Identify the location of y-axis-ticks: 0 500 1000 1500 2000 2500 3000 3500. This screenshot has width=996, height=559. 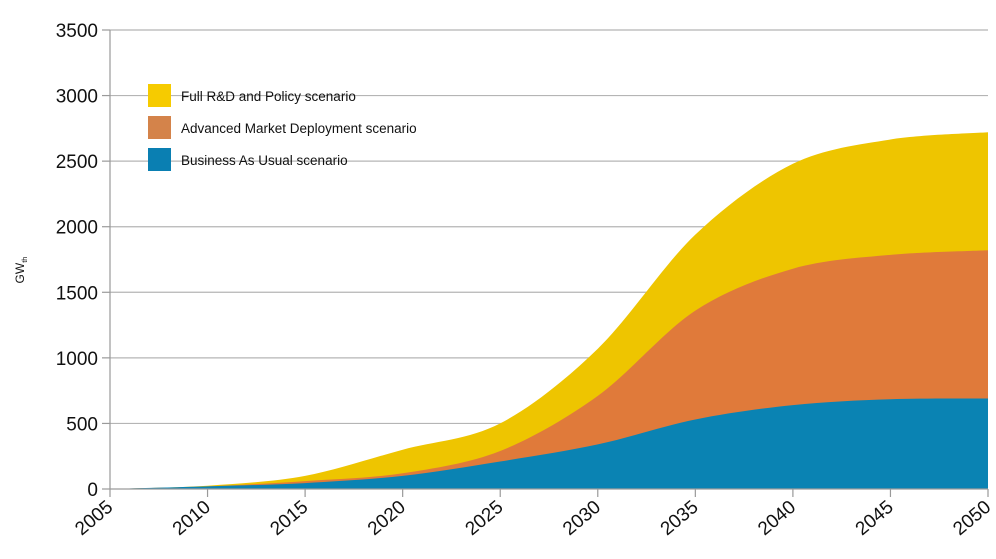
(83, 261).